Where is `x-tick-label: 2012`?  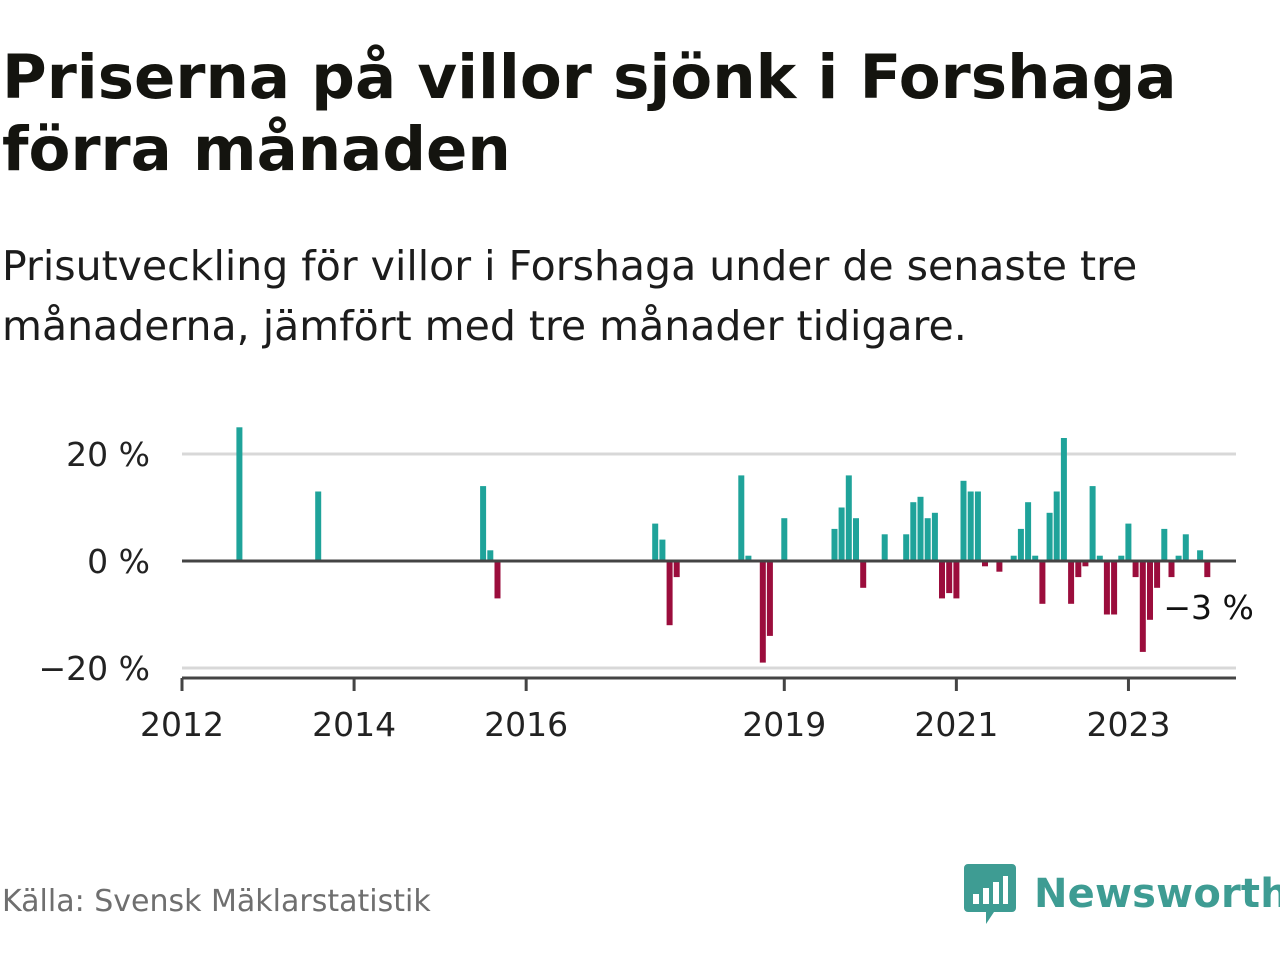 x-tick-label: 2012 is located at coordinates (182, 724).